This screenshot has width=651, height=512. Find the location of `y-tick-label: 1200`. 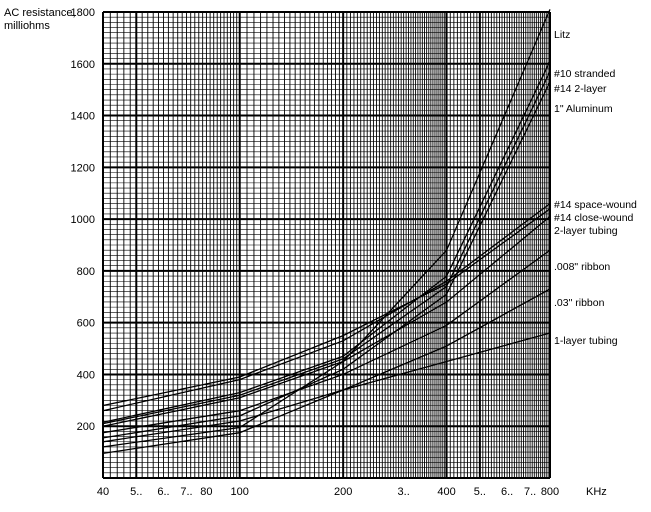

y-tick-label: 1200 is located at coordinates (83, 168).